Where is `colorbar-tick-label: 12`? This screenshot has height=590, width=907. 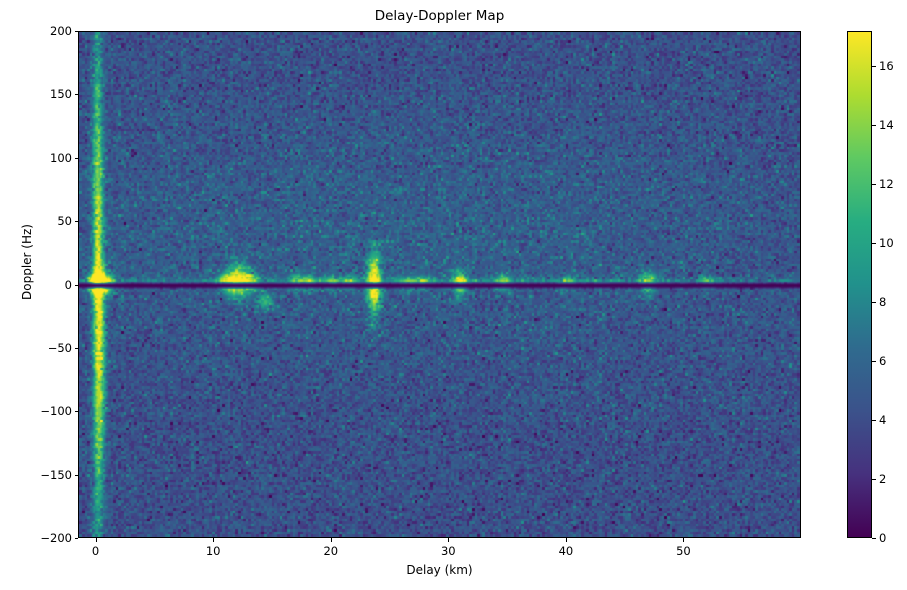 colorbar-tick-label: 12 is located at coordinates (886, 184).